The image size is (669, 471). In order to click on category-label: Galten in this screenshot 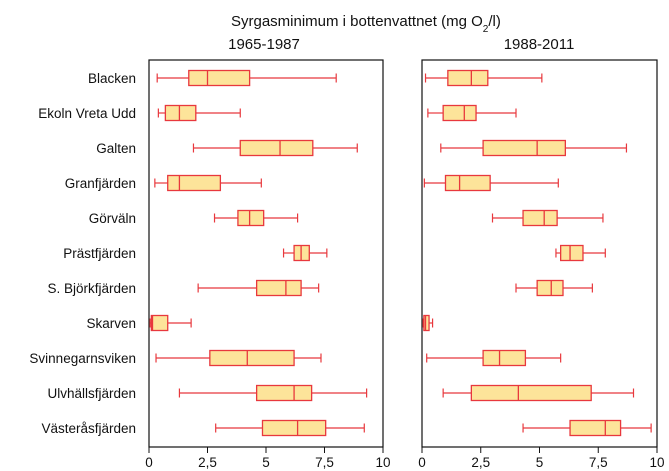, I will do `click(116, 148)`.